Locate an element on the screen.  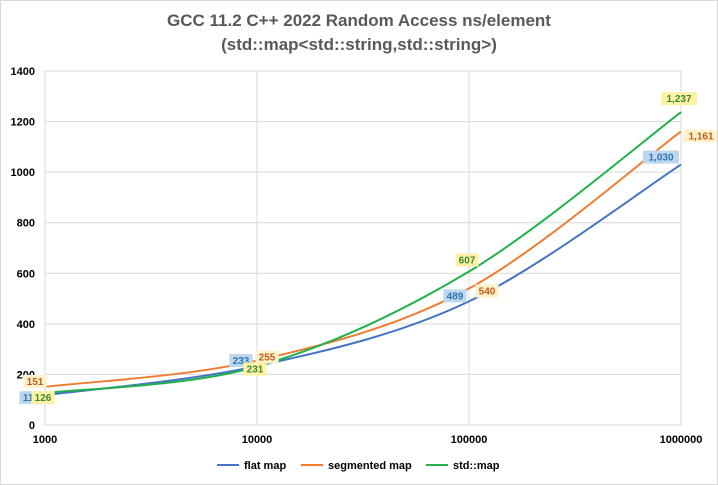
data-label: 540 is located at coordinates (487, 291).